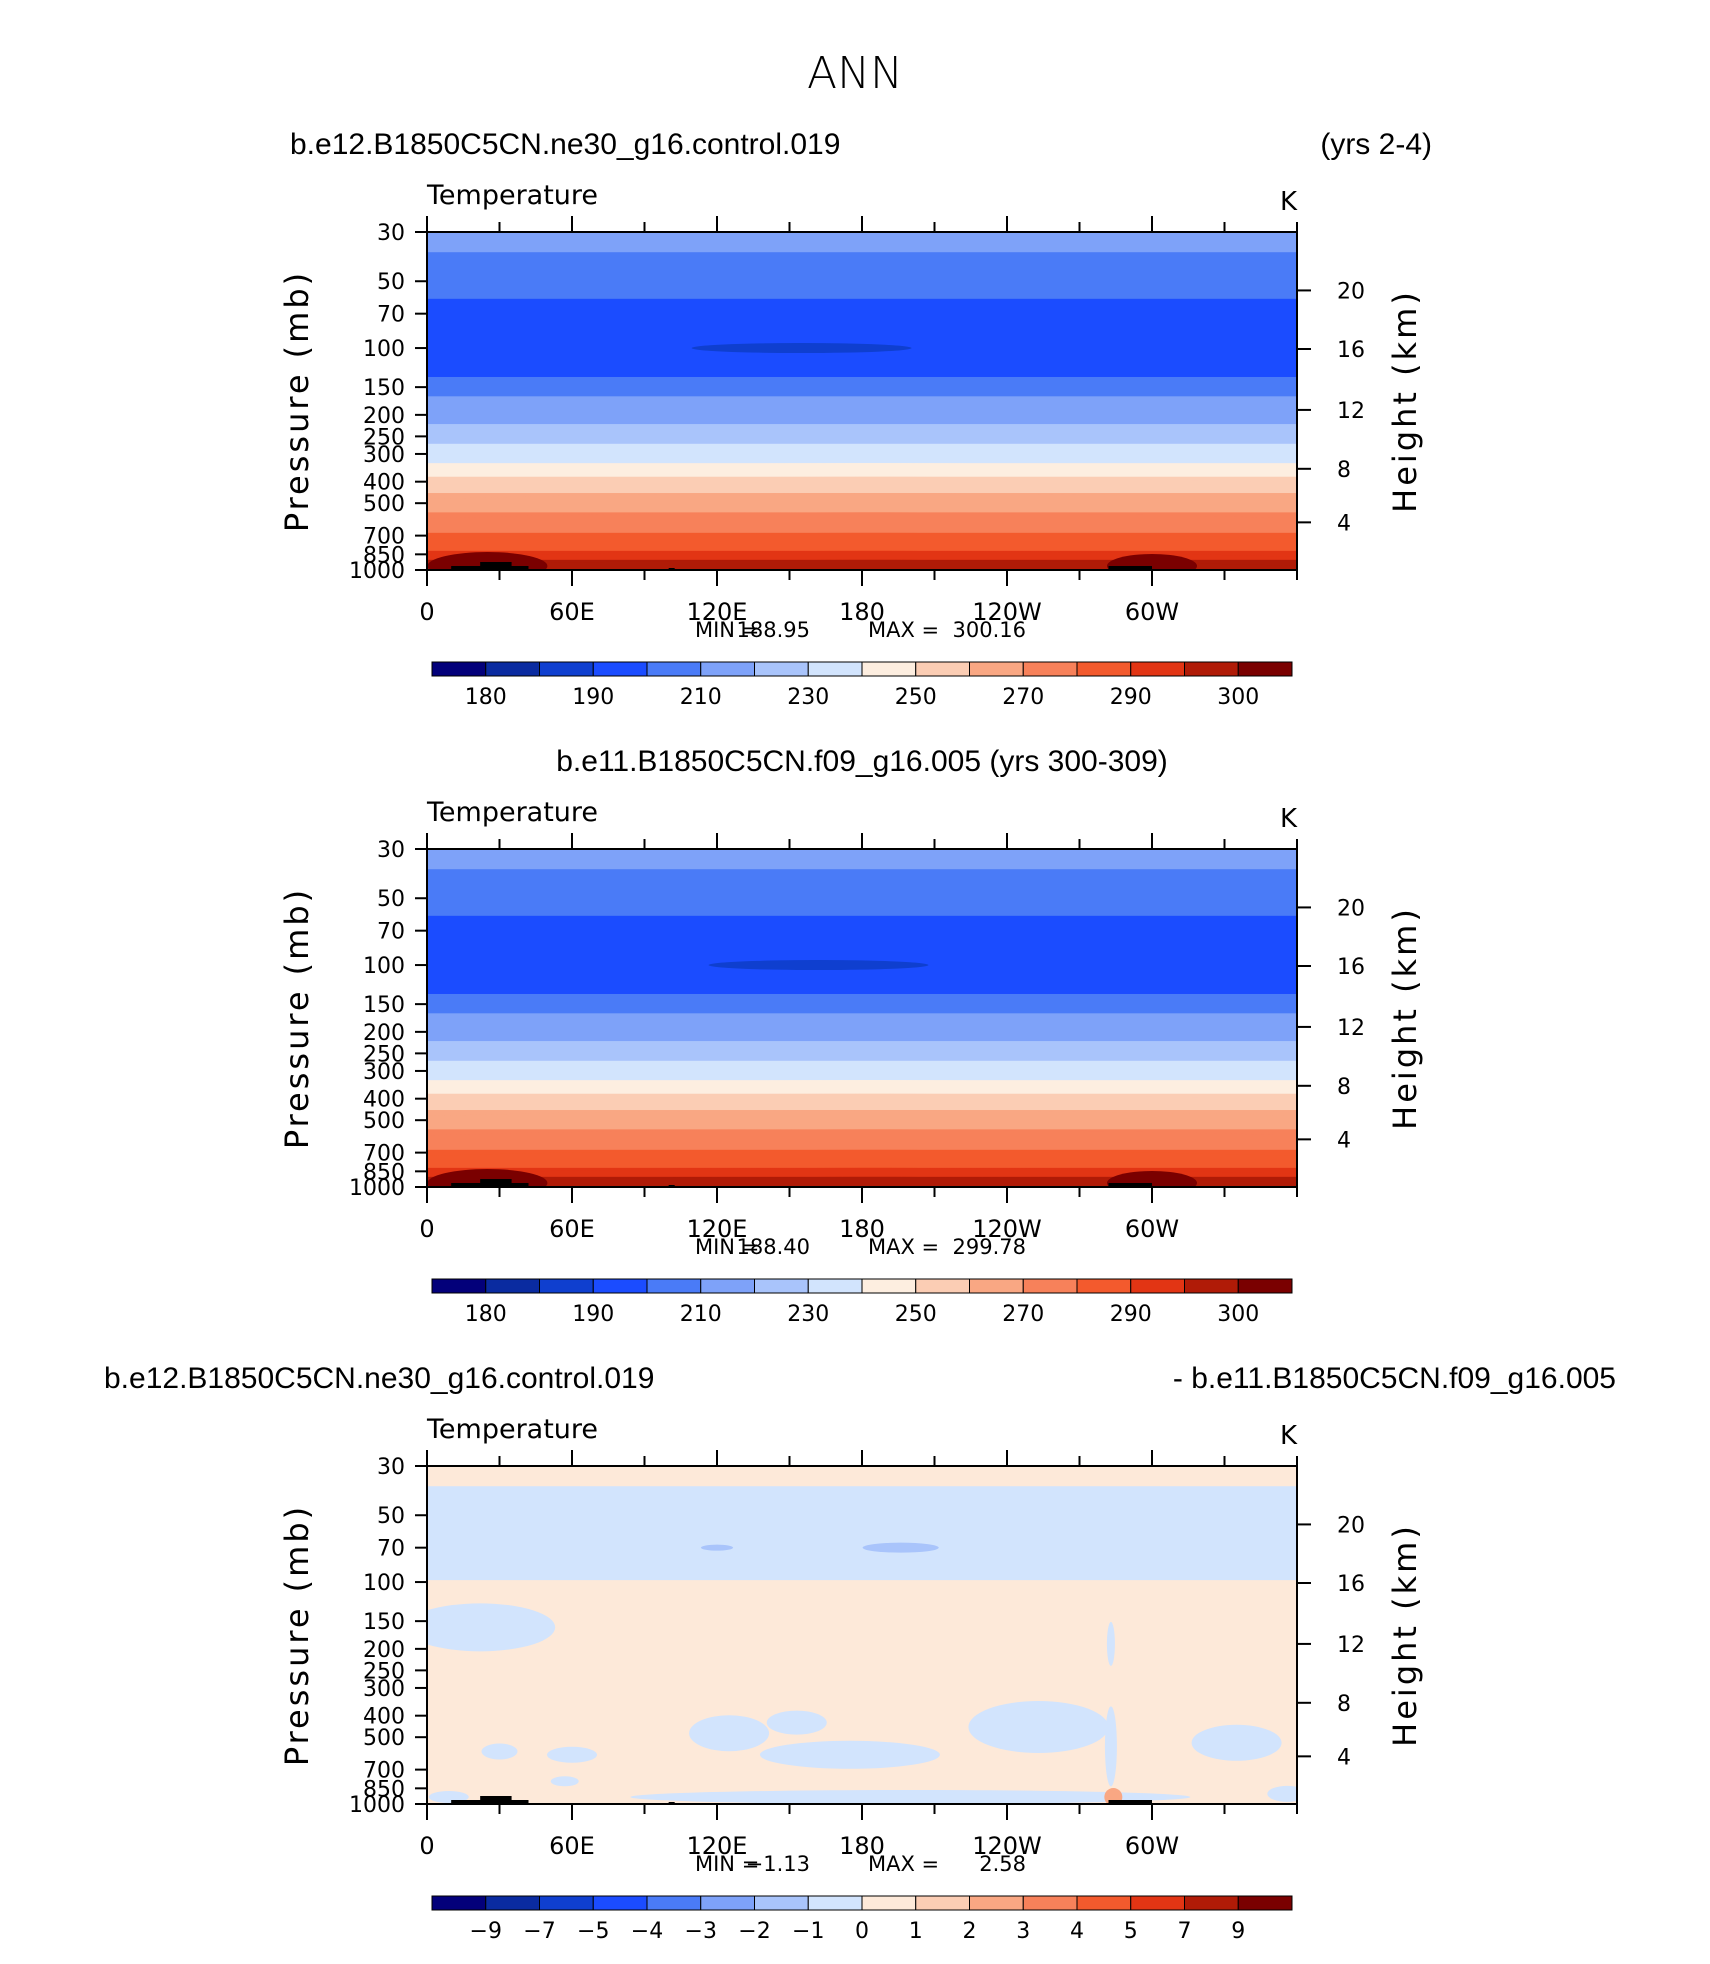 This screenshot has height=1964, width=1710. Describe the element at coordinates (754, 1931) in the screenshot. I see `colorbar-label: −2` at that location.